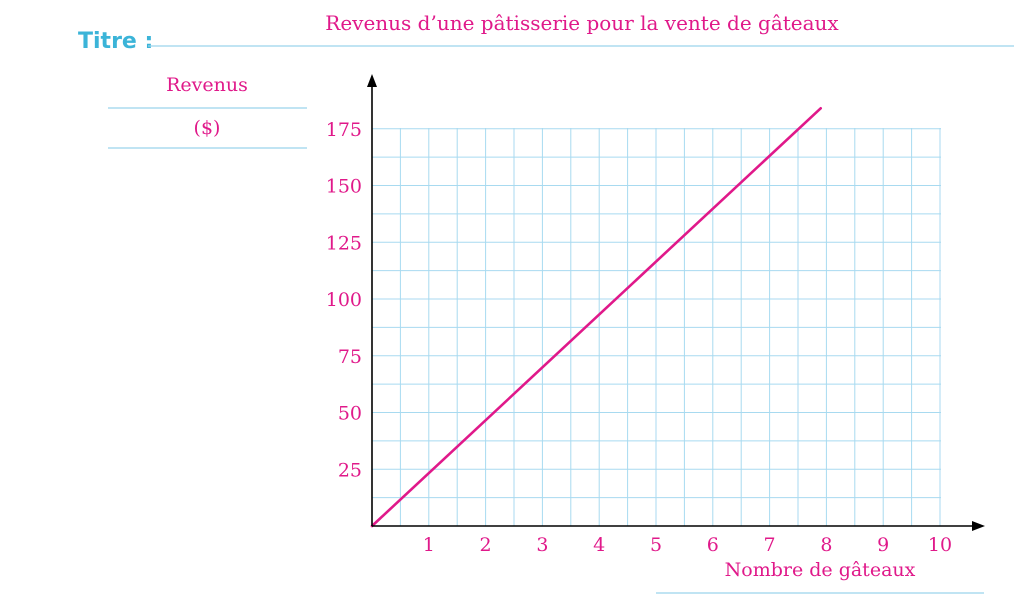  I want to click on titre-label: Titre :, so click(115, 41).